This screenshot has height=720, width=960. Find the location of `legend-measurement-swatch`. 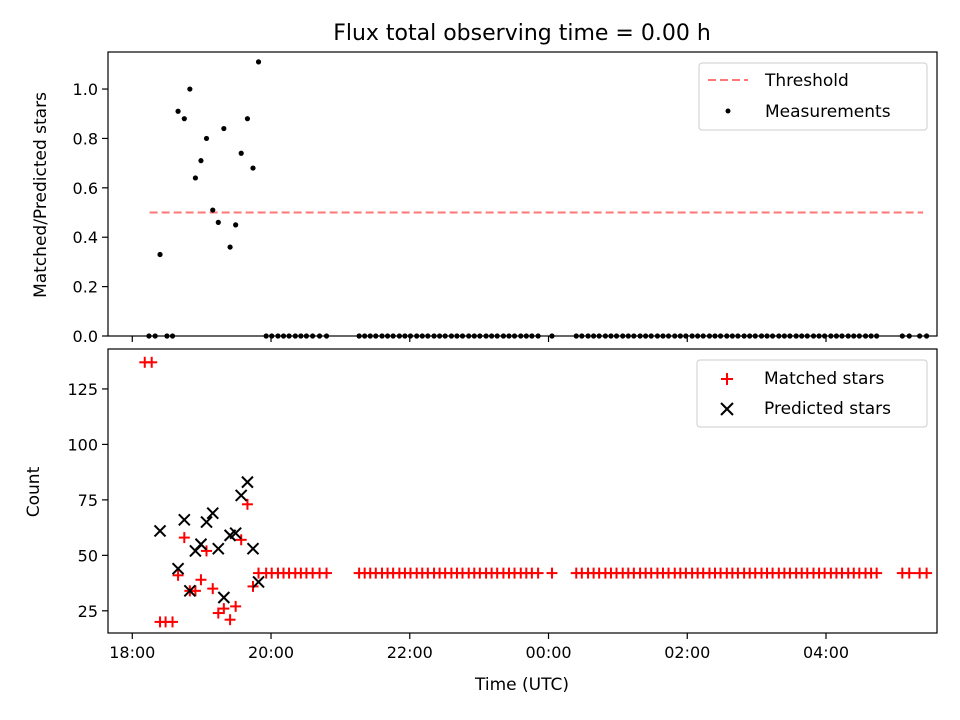

legend-measurement-swatch is located at coordinates (728, 111).